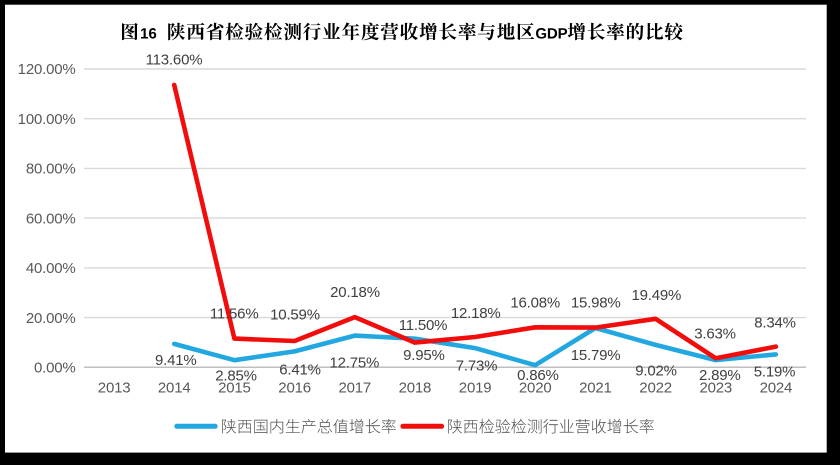 The height and width of the screenshot is (465, 840). Describe the element at coordinates (656, 295) in the screenshot. I see `svg-text: 19.49%` at that location.